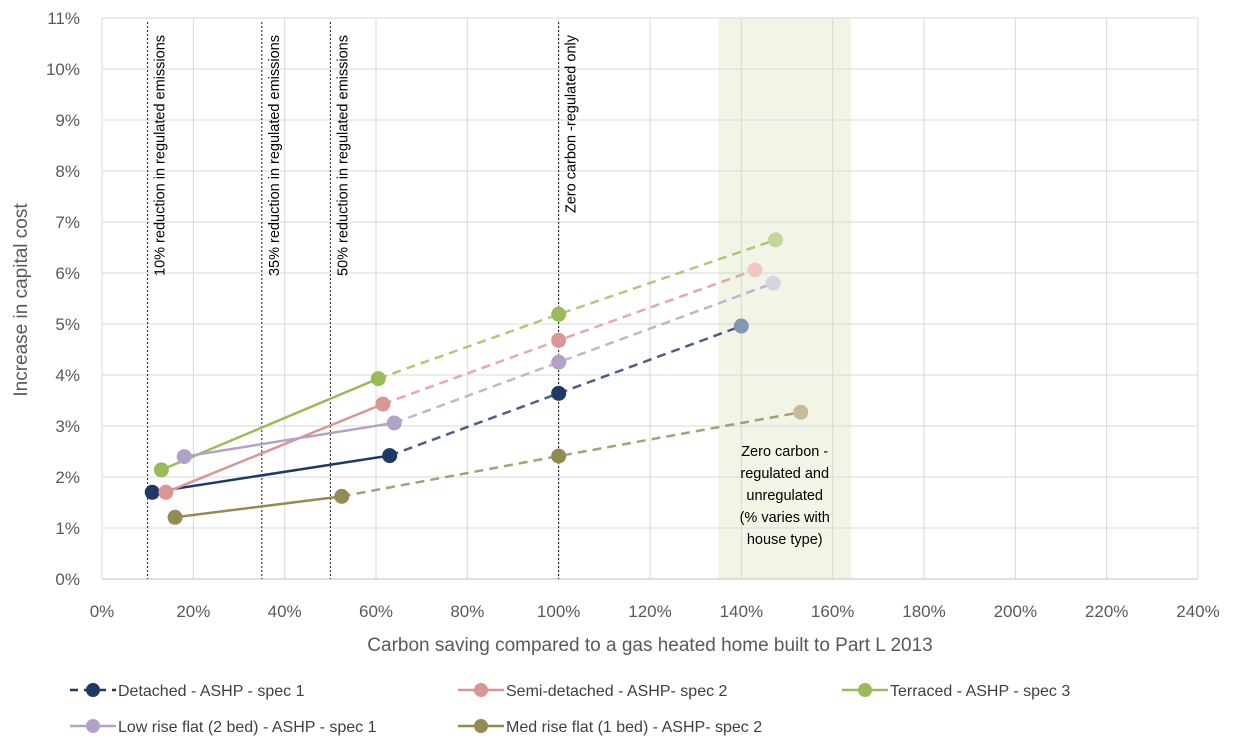  What do you see at coordinates (343, 155) in the screenshot?
I see `reference-line-label: 50% reduction in regulated emissions` at bounding box center [343, 155].